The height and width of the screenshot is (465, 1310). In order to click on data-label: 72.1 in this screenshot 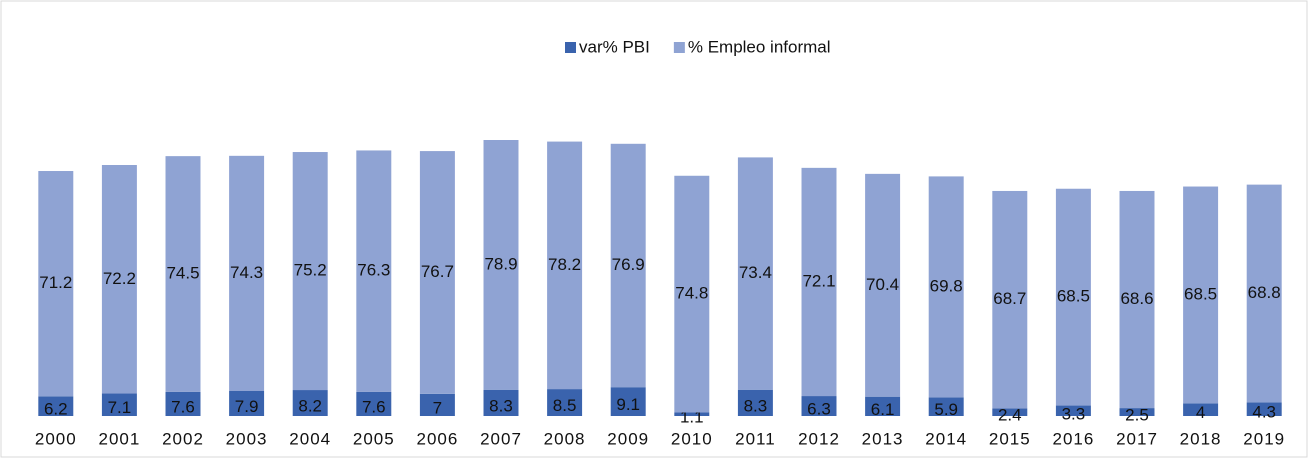, I will do `click(818, 280)`.